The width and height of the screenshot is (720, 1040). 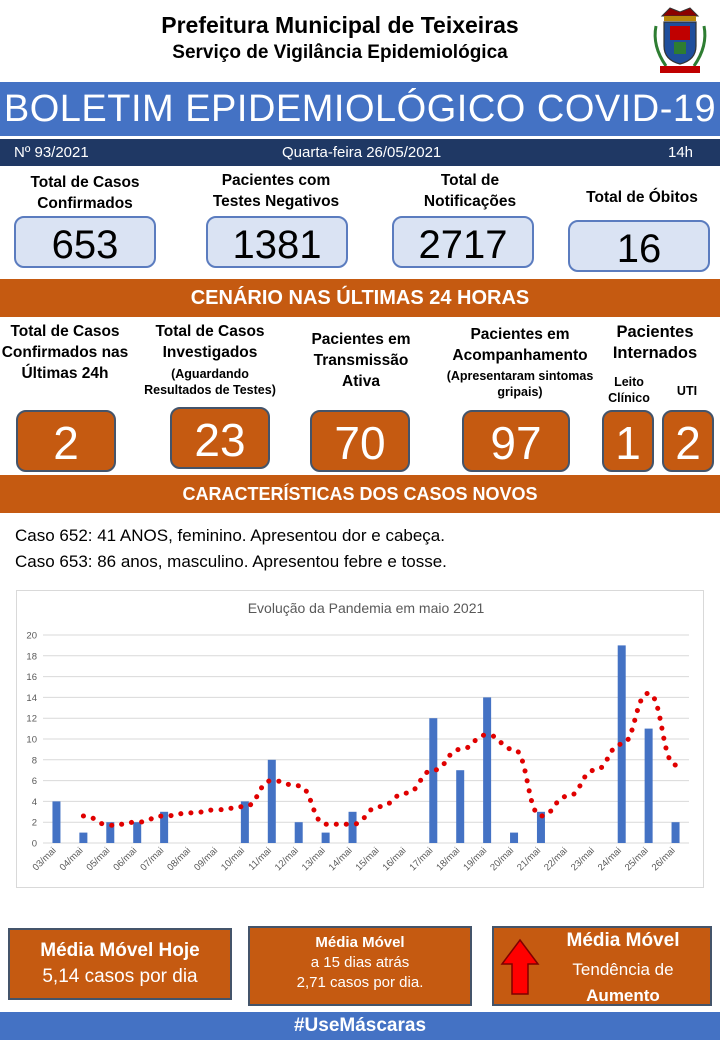 What do you see at coordinates (623, 969) in the screenshot?
I see `trend-line1: Tendência de` at bounding box center [623, 969].